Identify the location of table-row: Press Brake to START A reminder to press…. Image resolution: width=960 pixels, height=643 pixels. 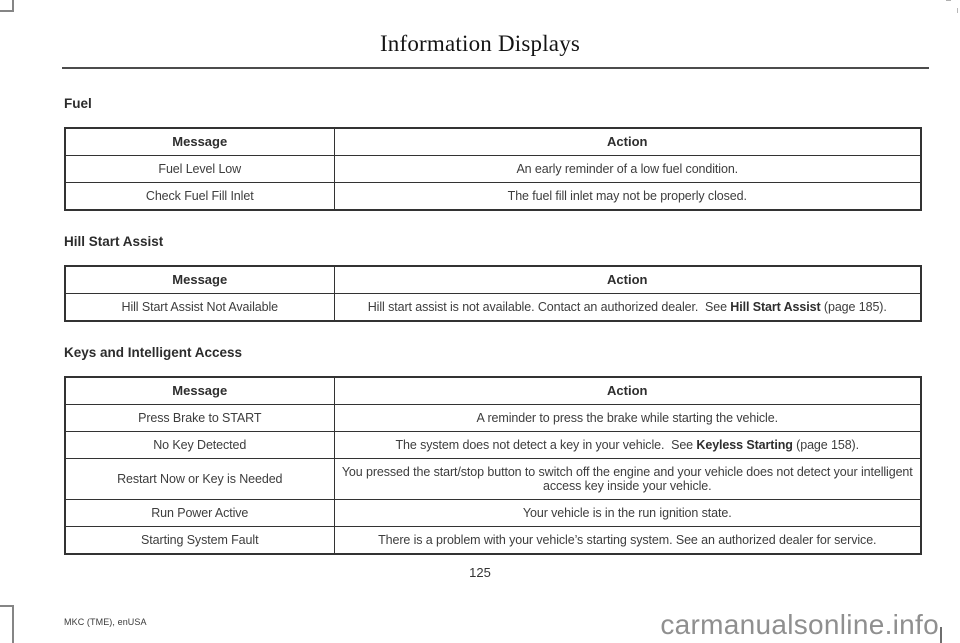
(493, 418).